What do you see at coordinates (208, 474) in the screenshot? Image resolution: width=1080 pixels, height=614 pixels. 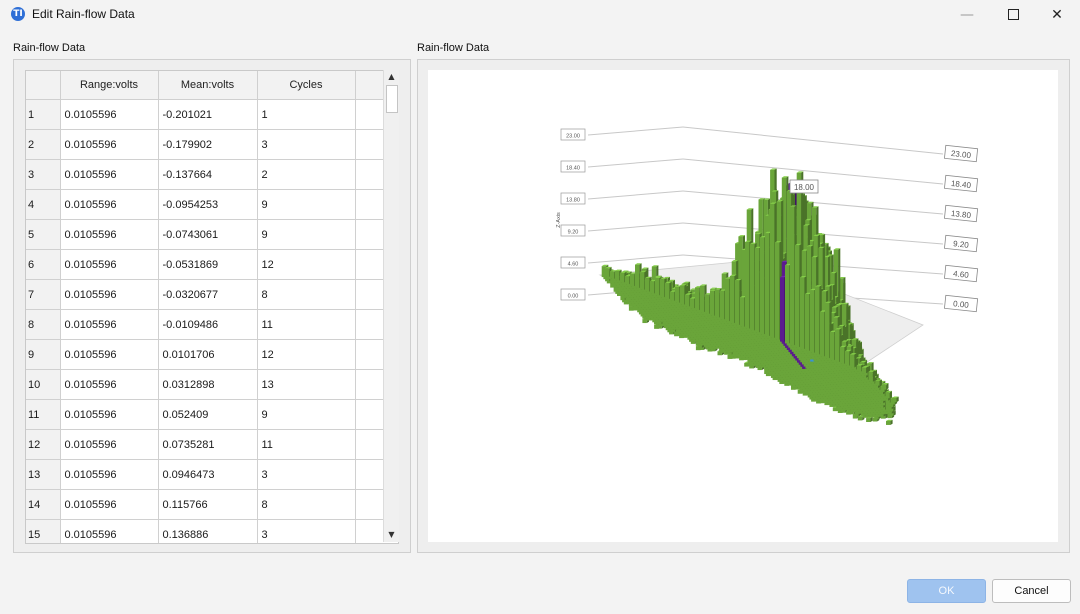 I see `mean-cell: 0.0946473` at bounding box center [208, 474].